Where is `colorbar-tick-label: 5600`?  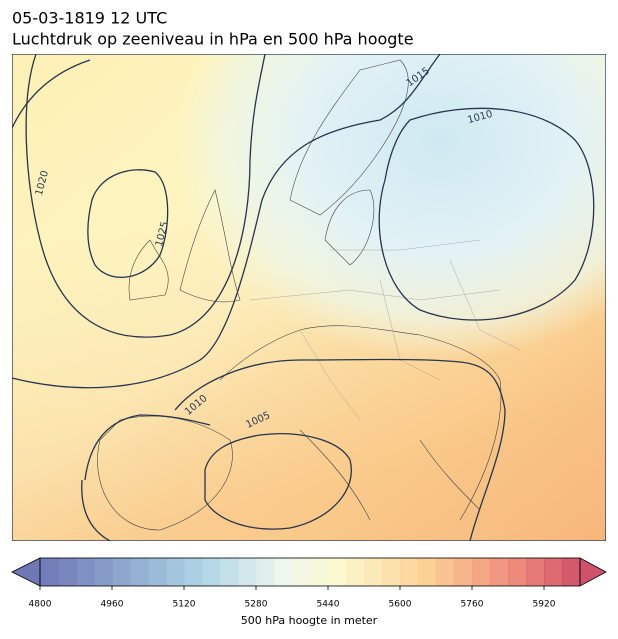 colorbar-tick-label: 5600 is located at coordinates (400, 605).